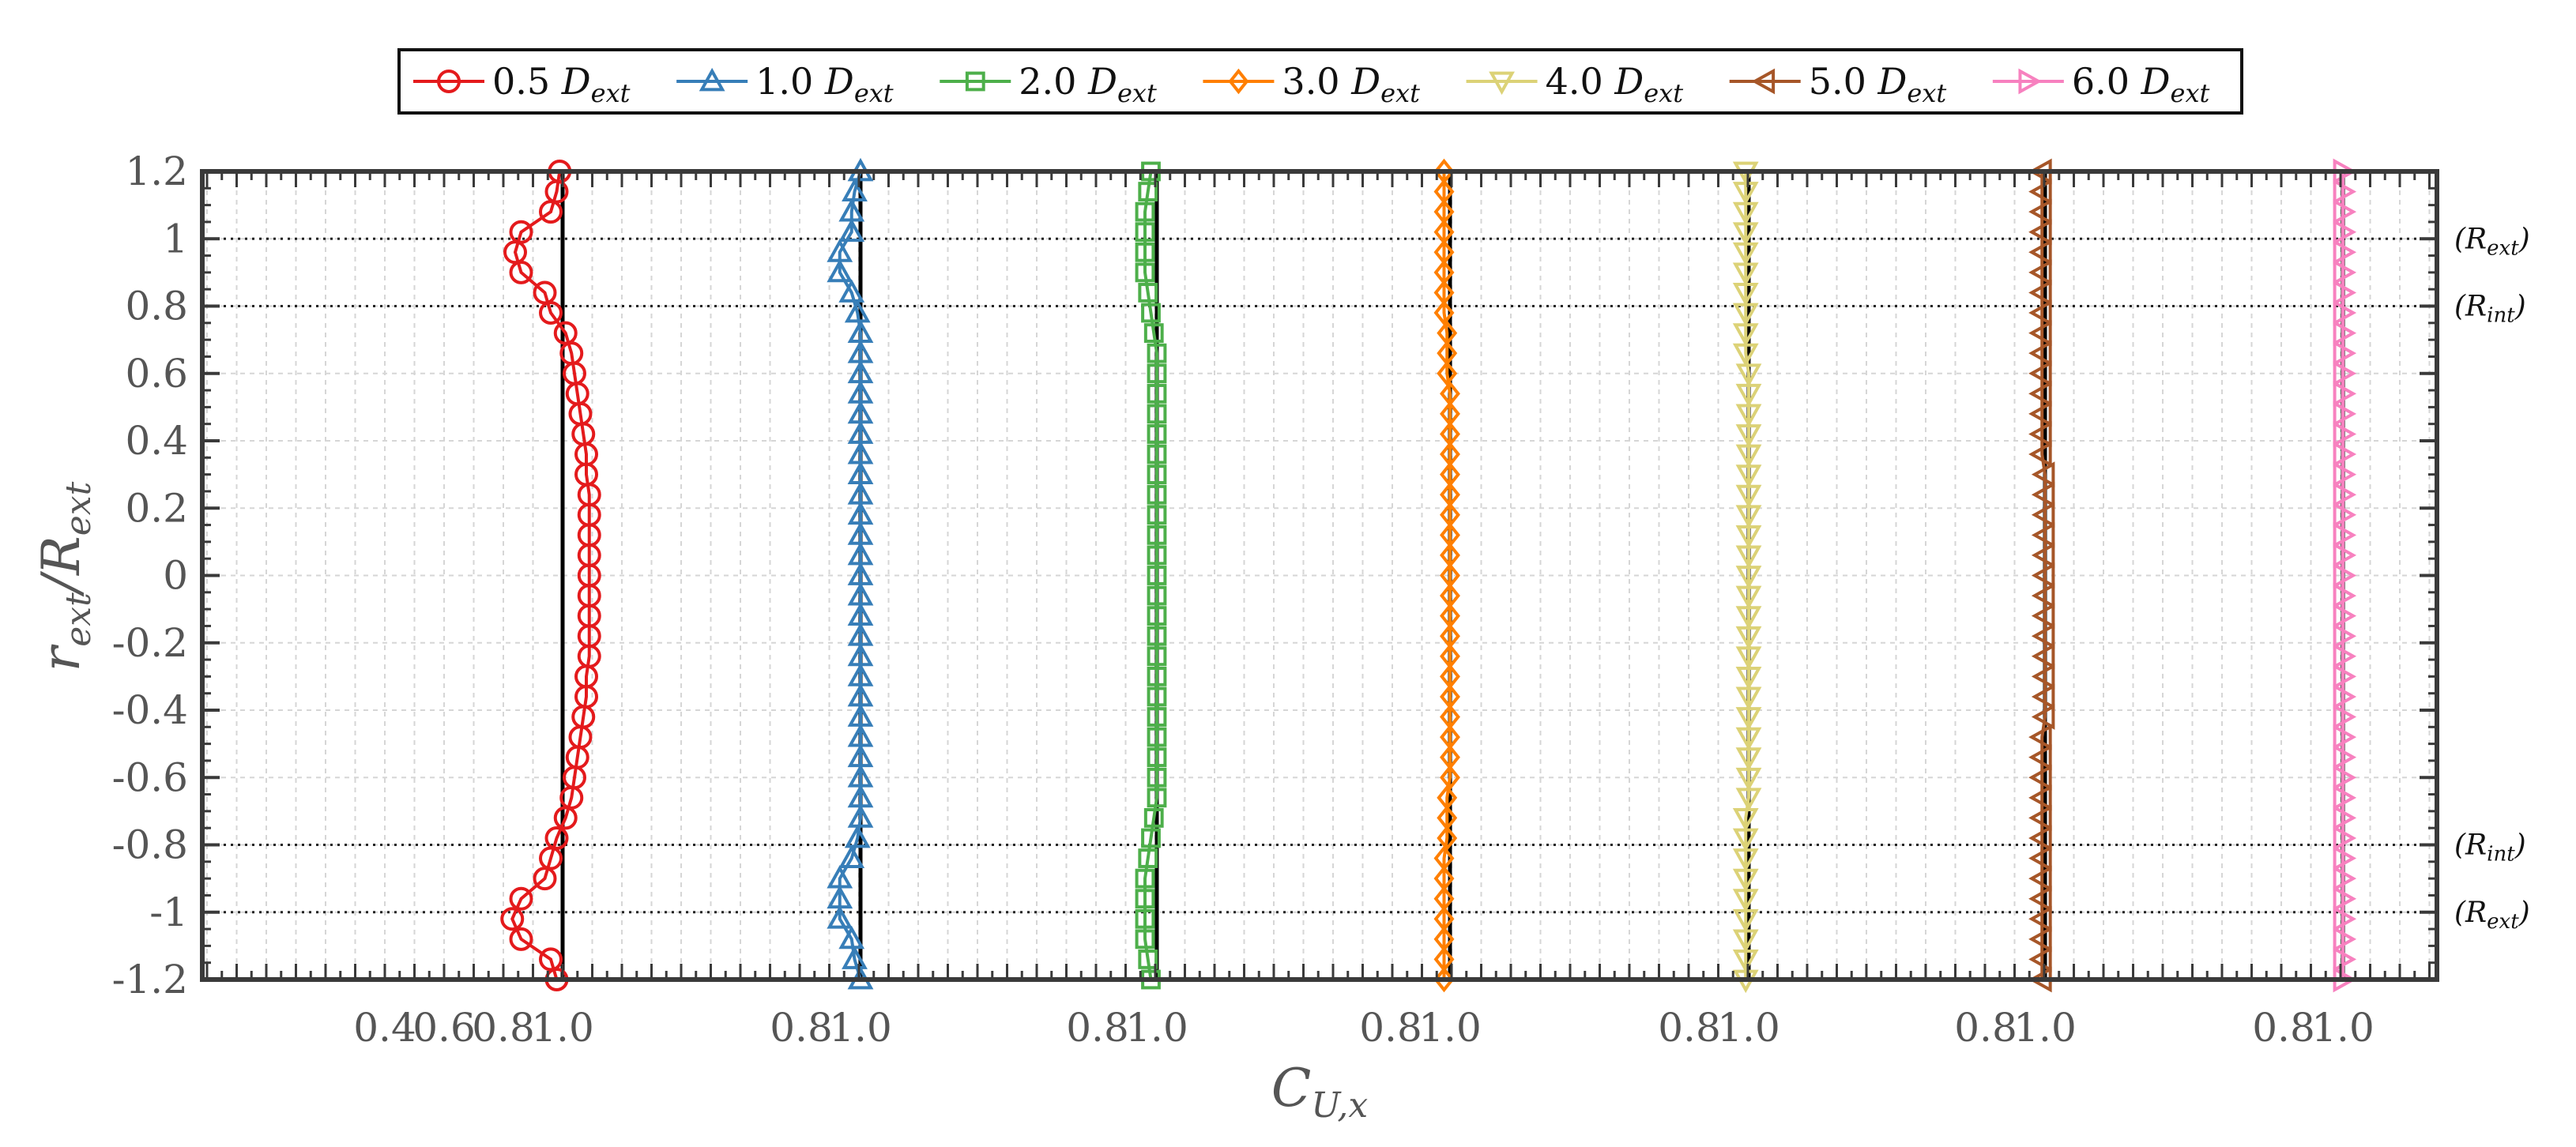  What do you see at coordinates (522, 84) in the screenshot?
I see `legend-item: 0.5 Dext` at bounding box center [522, 84].